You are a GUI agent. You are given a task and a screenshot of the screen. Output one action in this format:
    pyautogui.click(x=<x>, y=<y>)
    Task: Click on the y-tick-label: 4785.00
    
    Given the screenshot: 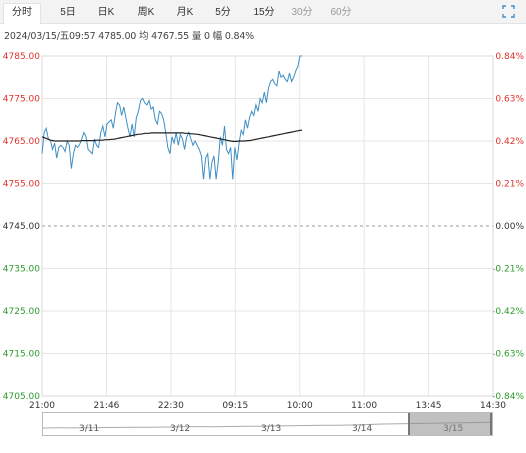 What is the action you would take?
    pyautogui.click(x=21, y=57)
    